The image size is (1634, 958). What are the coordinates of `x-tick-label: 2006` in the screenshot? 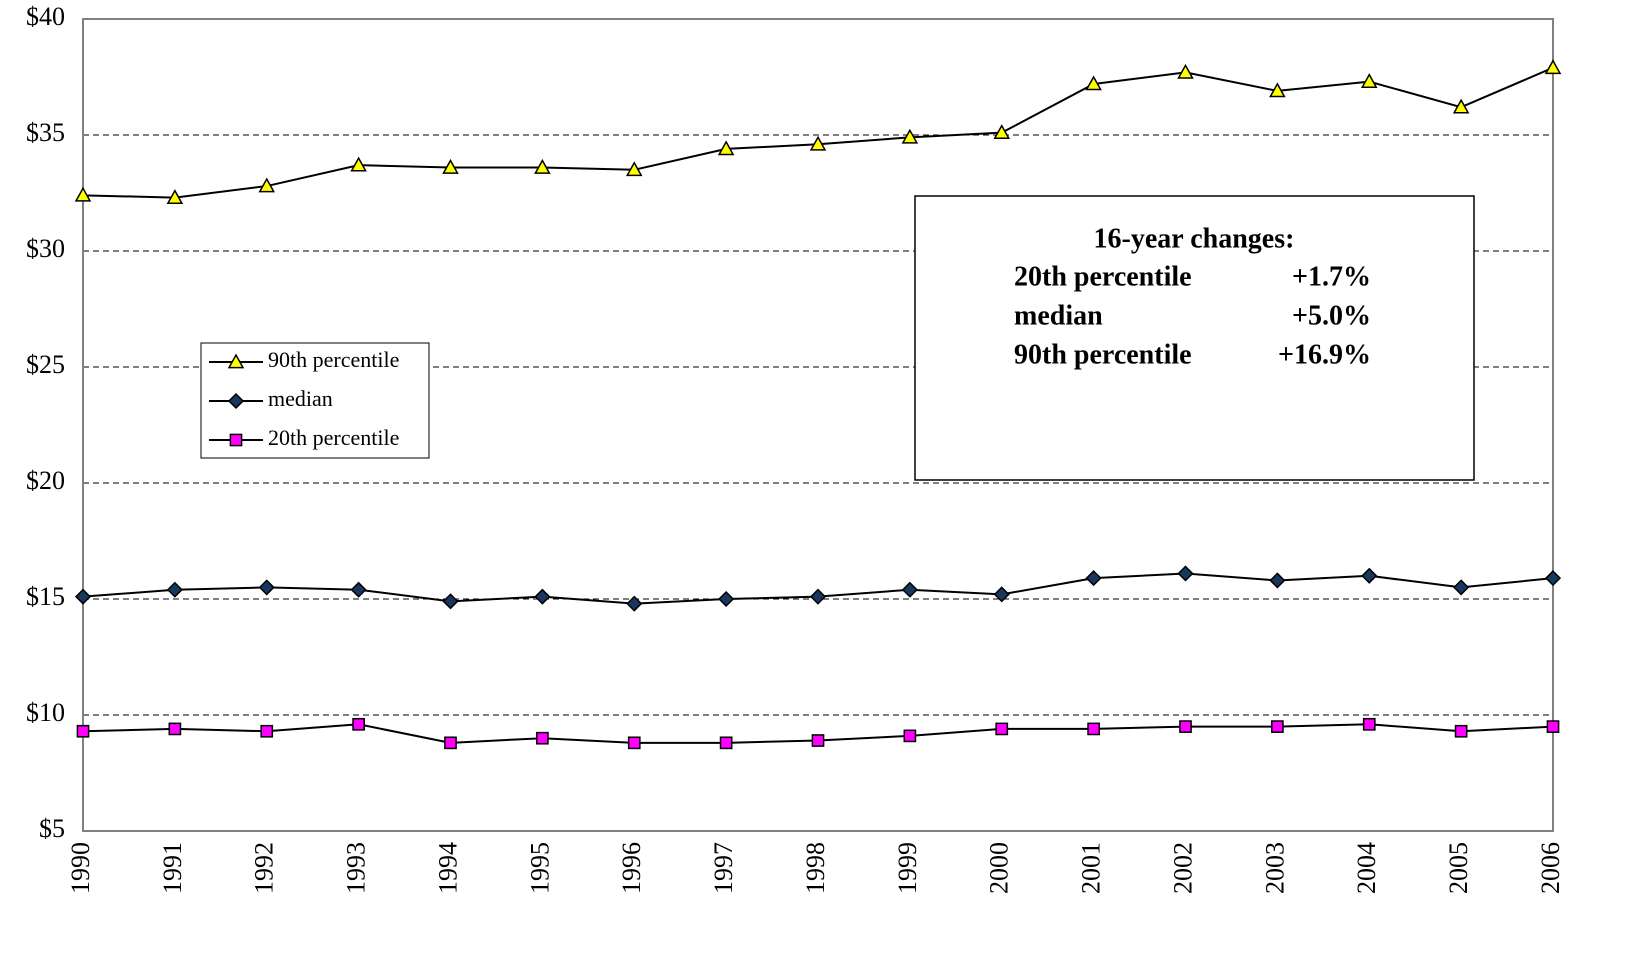 It's located at (1550, 868).